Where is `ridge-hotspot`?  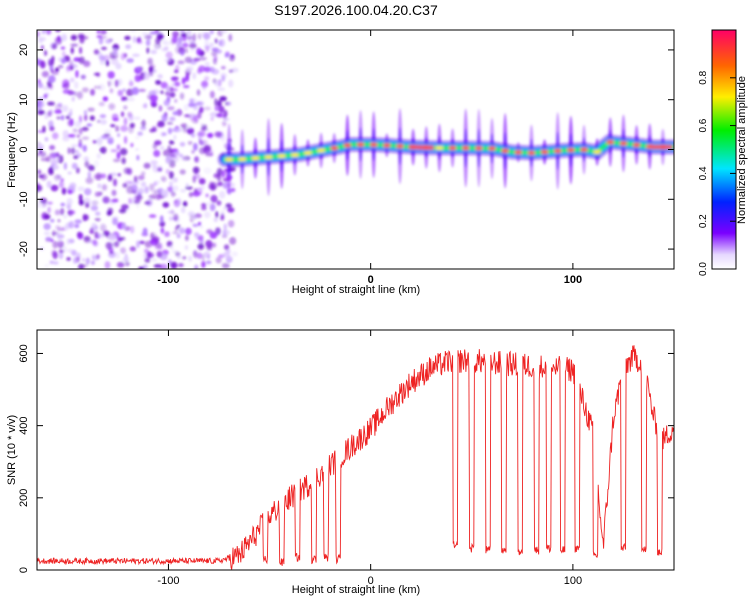 ridge-hotspot is located at coordinates (281, 156).